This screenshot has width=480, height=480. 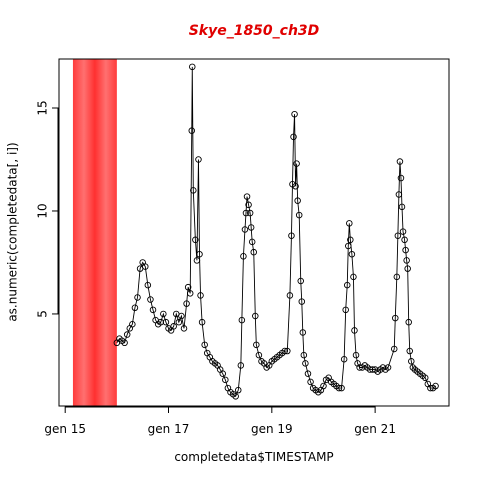 What do you see at coordinates (43, 107) in the screenshot?
I see `y-tick-label: 15` at bounding box center [43, 107].